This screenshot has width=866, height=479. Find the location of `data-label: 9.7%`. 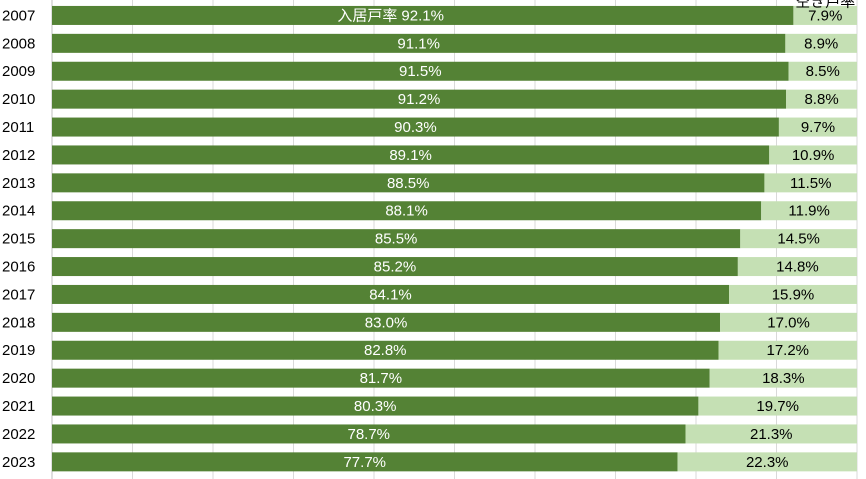

data-label: 9.7% is located at coordinates (818, 127).